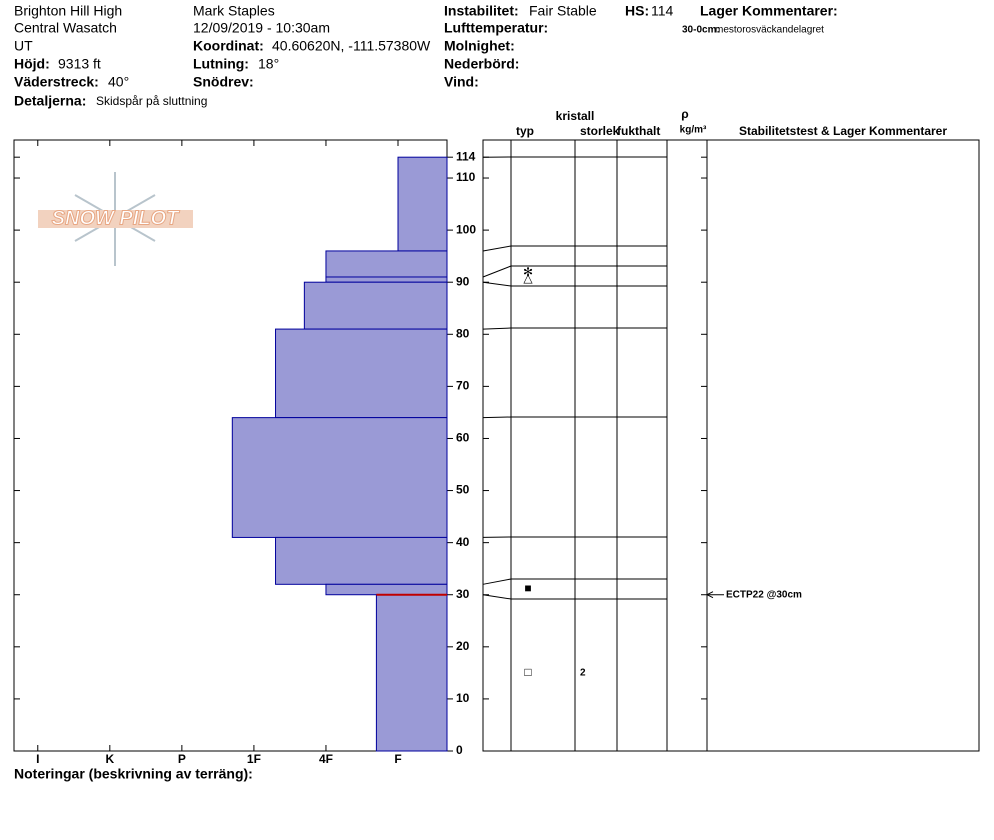 The image size is (994, 840). I want to click on label: Instabilitet:, so click(481, 11).